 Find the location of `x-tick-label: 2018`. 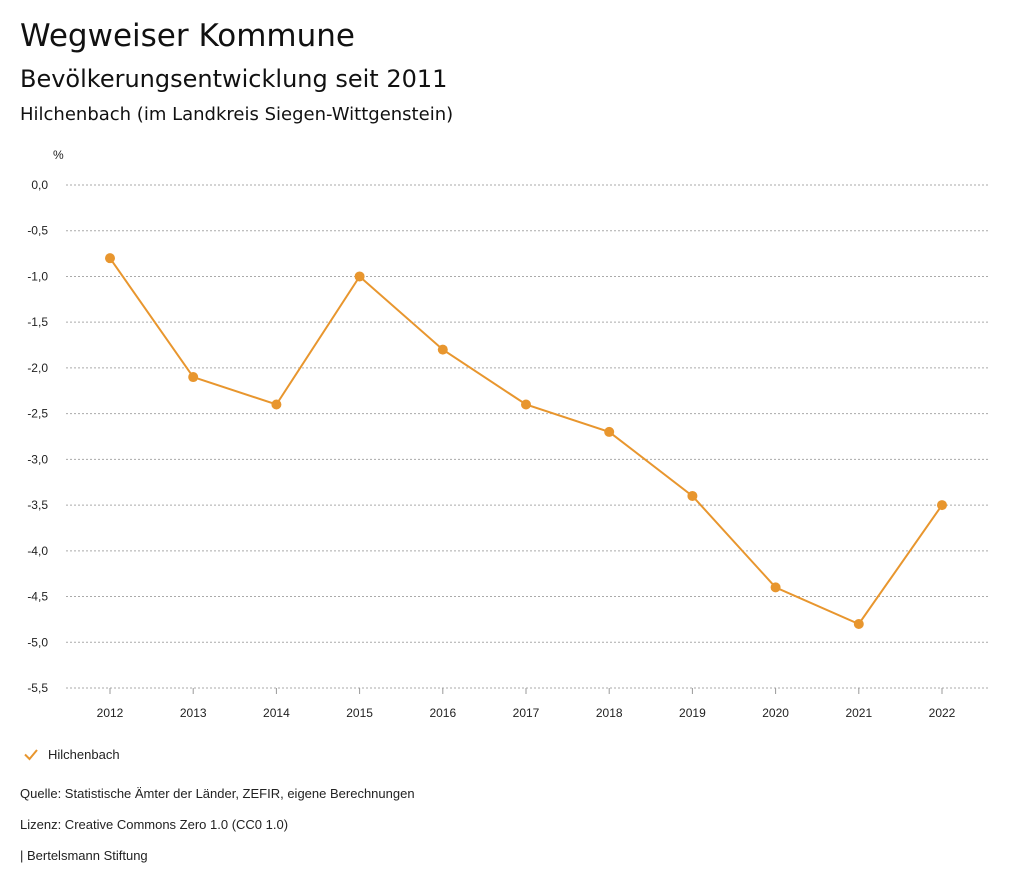

x-tick-label: 2018 is located at coordinates (609, 713).